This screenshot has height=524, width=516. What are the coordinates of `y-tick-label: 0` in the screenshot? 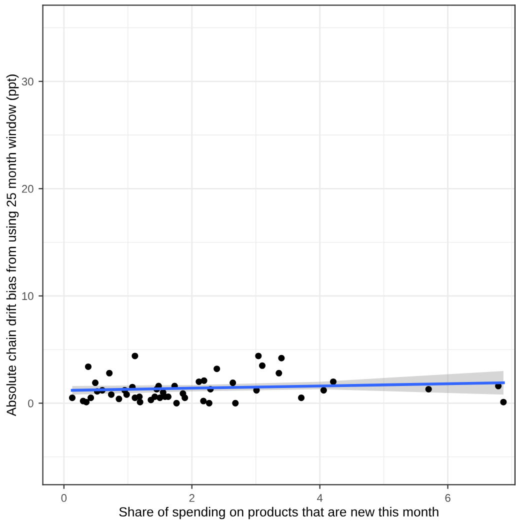 It's located at (31, 403).